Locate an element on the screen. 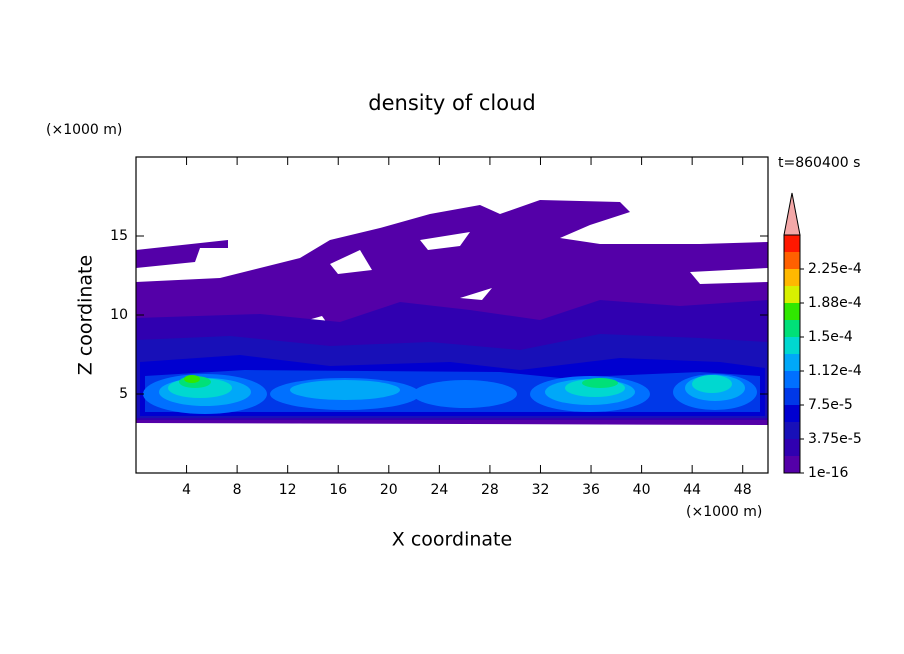 The height and width of the screenshot is (654, 904). x-tick-label: 16 is located at coordinates (338, 490).